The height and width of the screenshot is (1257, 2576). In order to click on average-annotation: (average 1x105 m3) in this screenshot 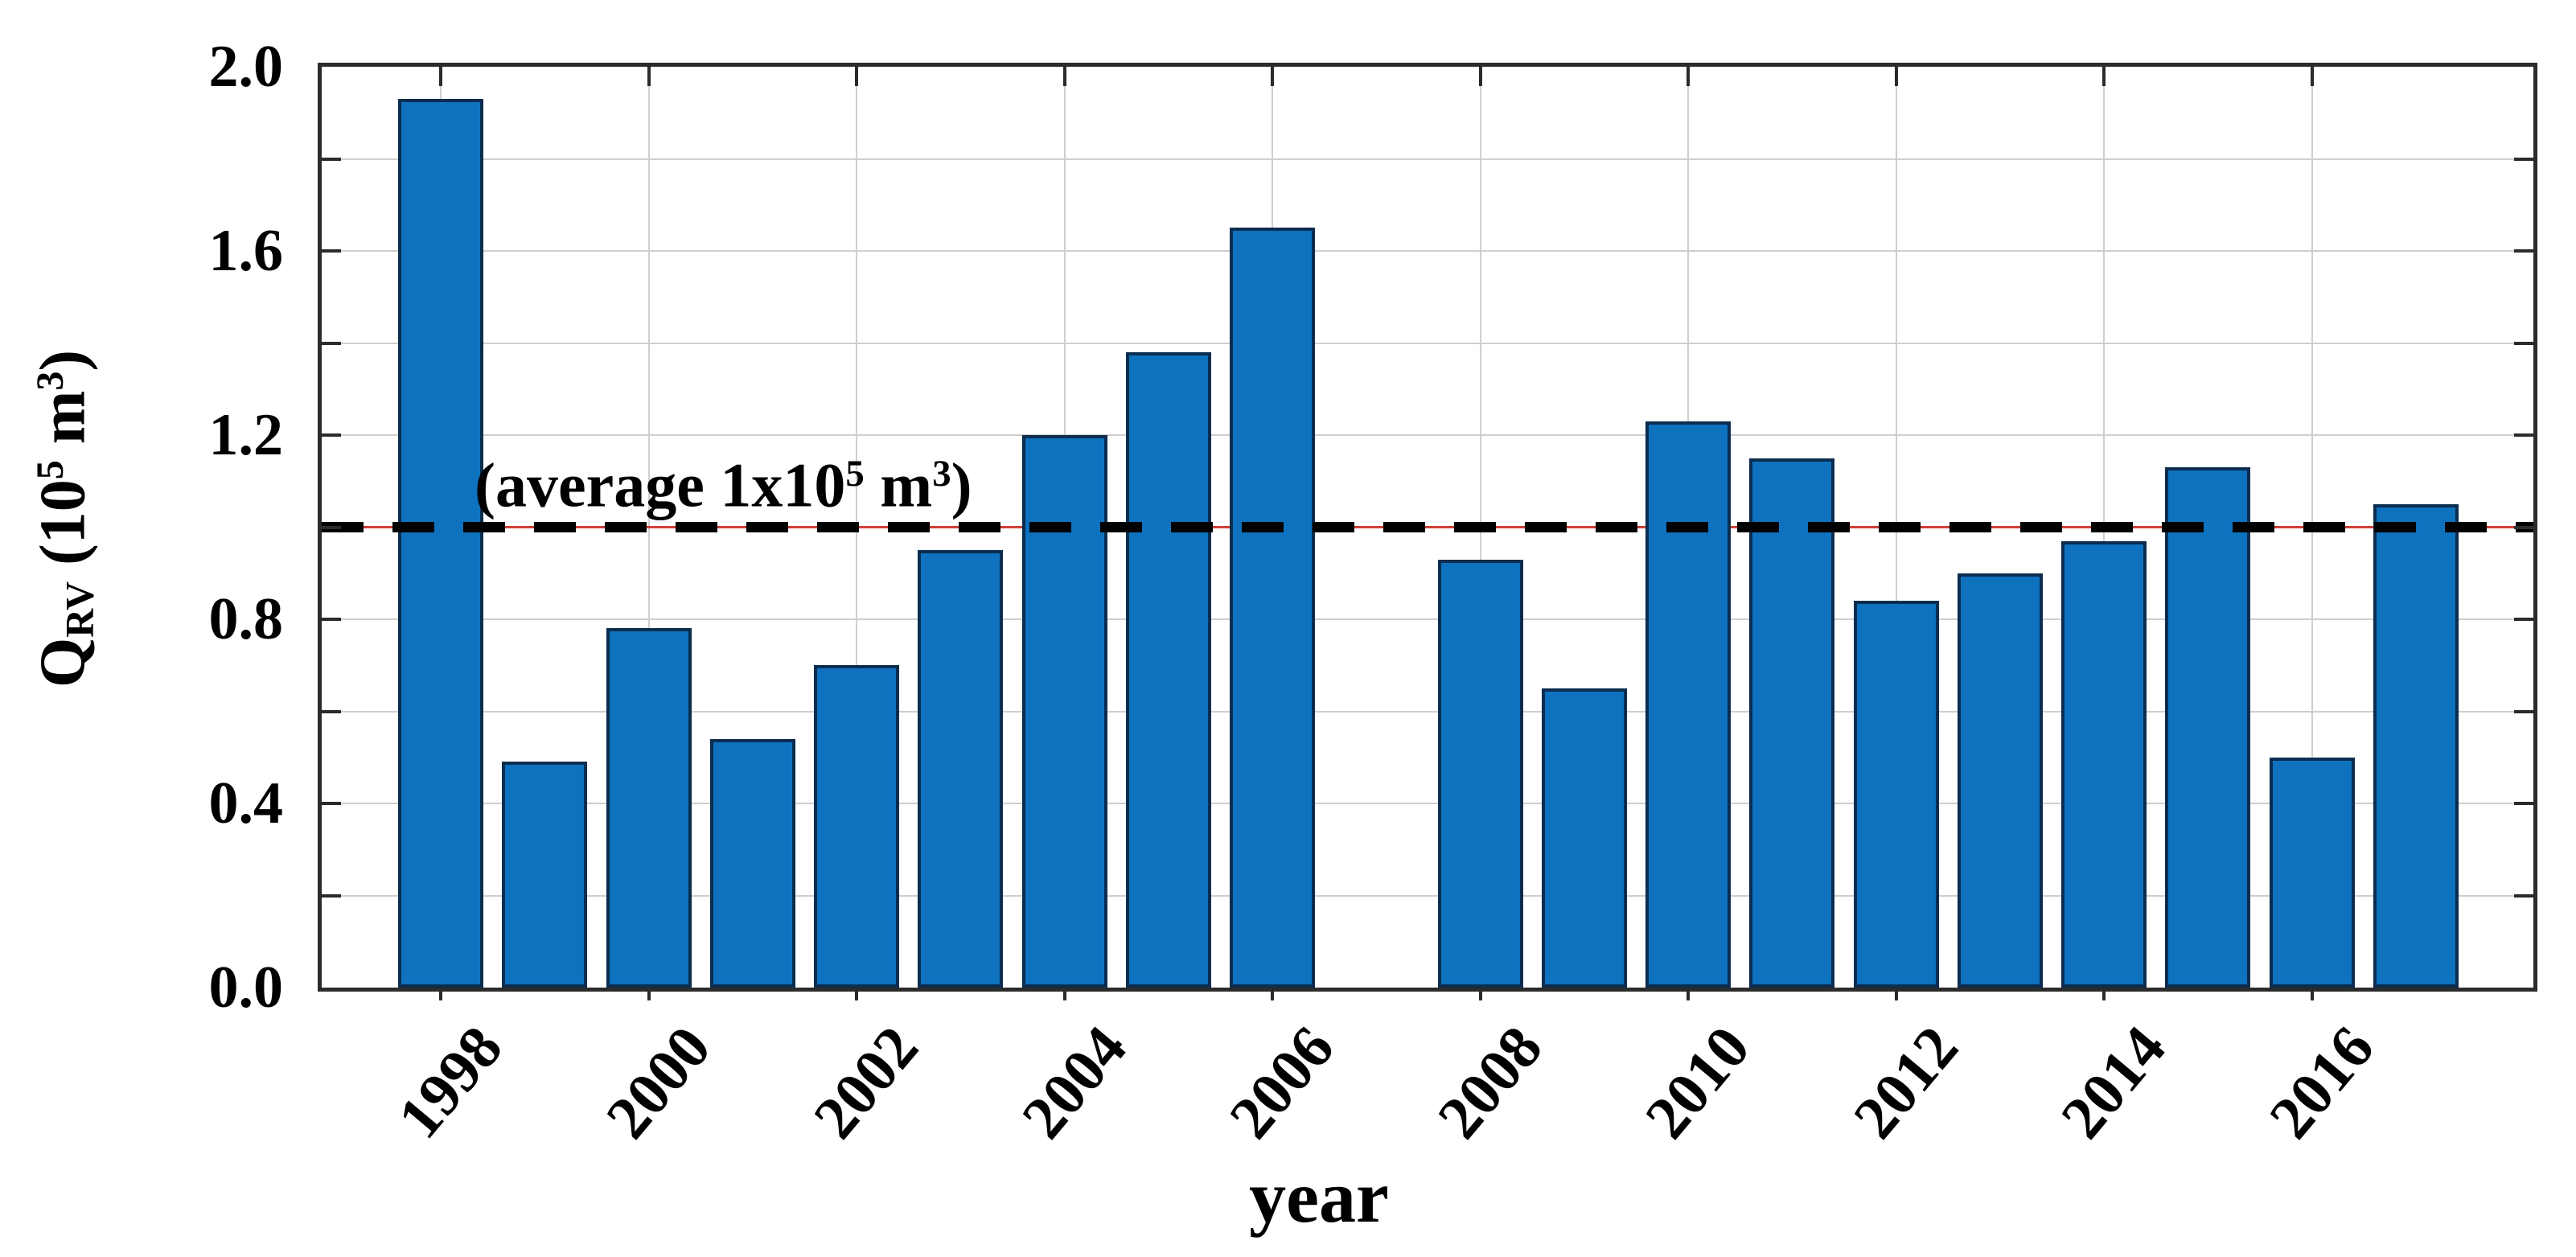, I will do `click(723, 479)`.